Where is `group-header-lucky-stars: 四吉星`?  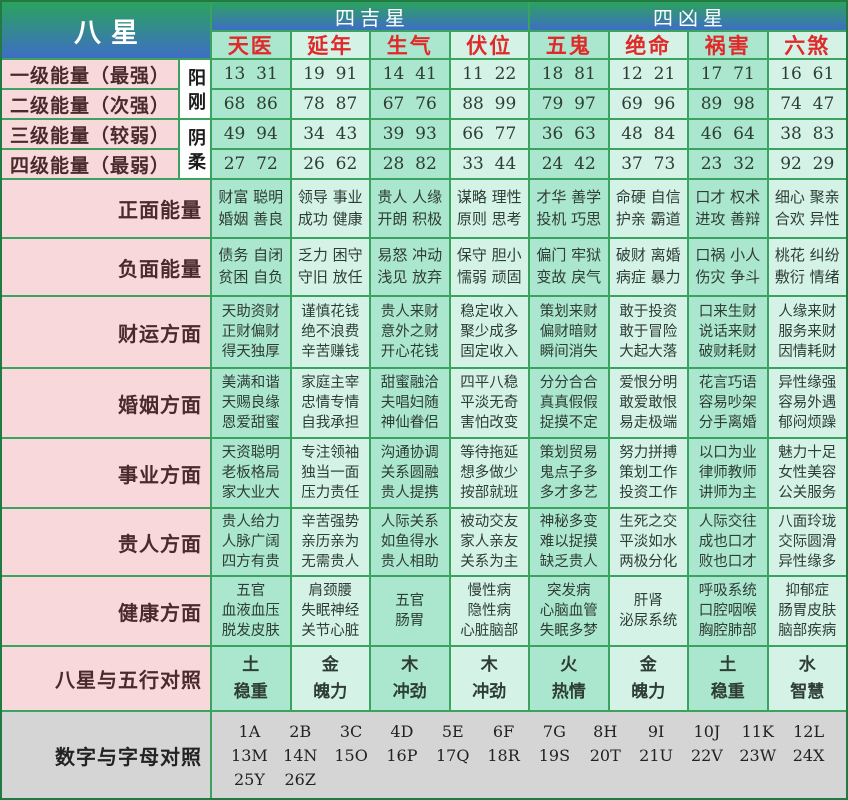 group-header-lucky-stars: 四吉星 is located at coordinates (370, 16).